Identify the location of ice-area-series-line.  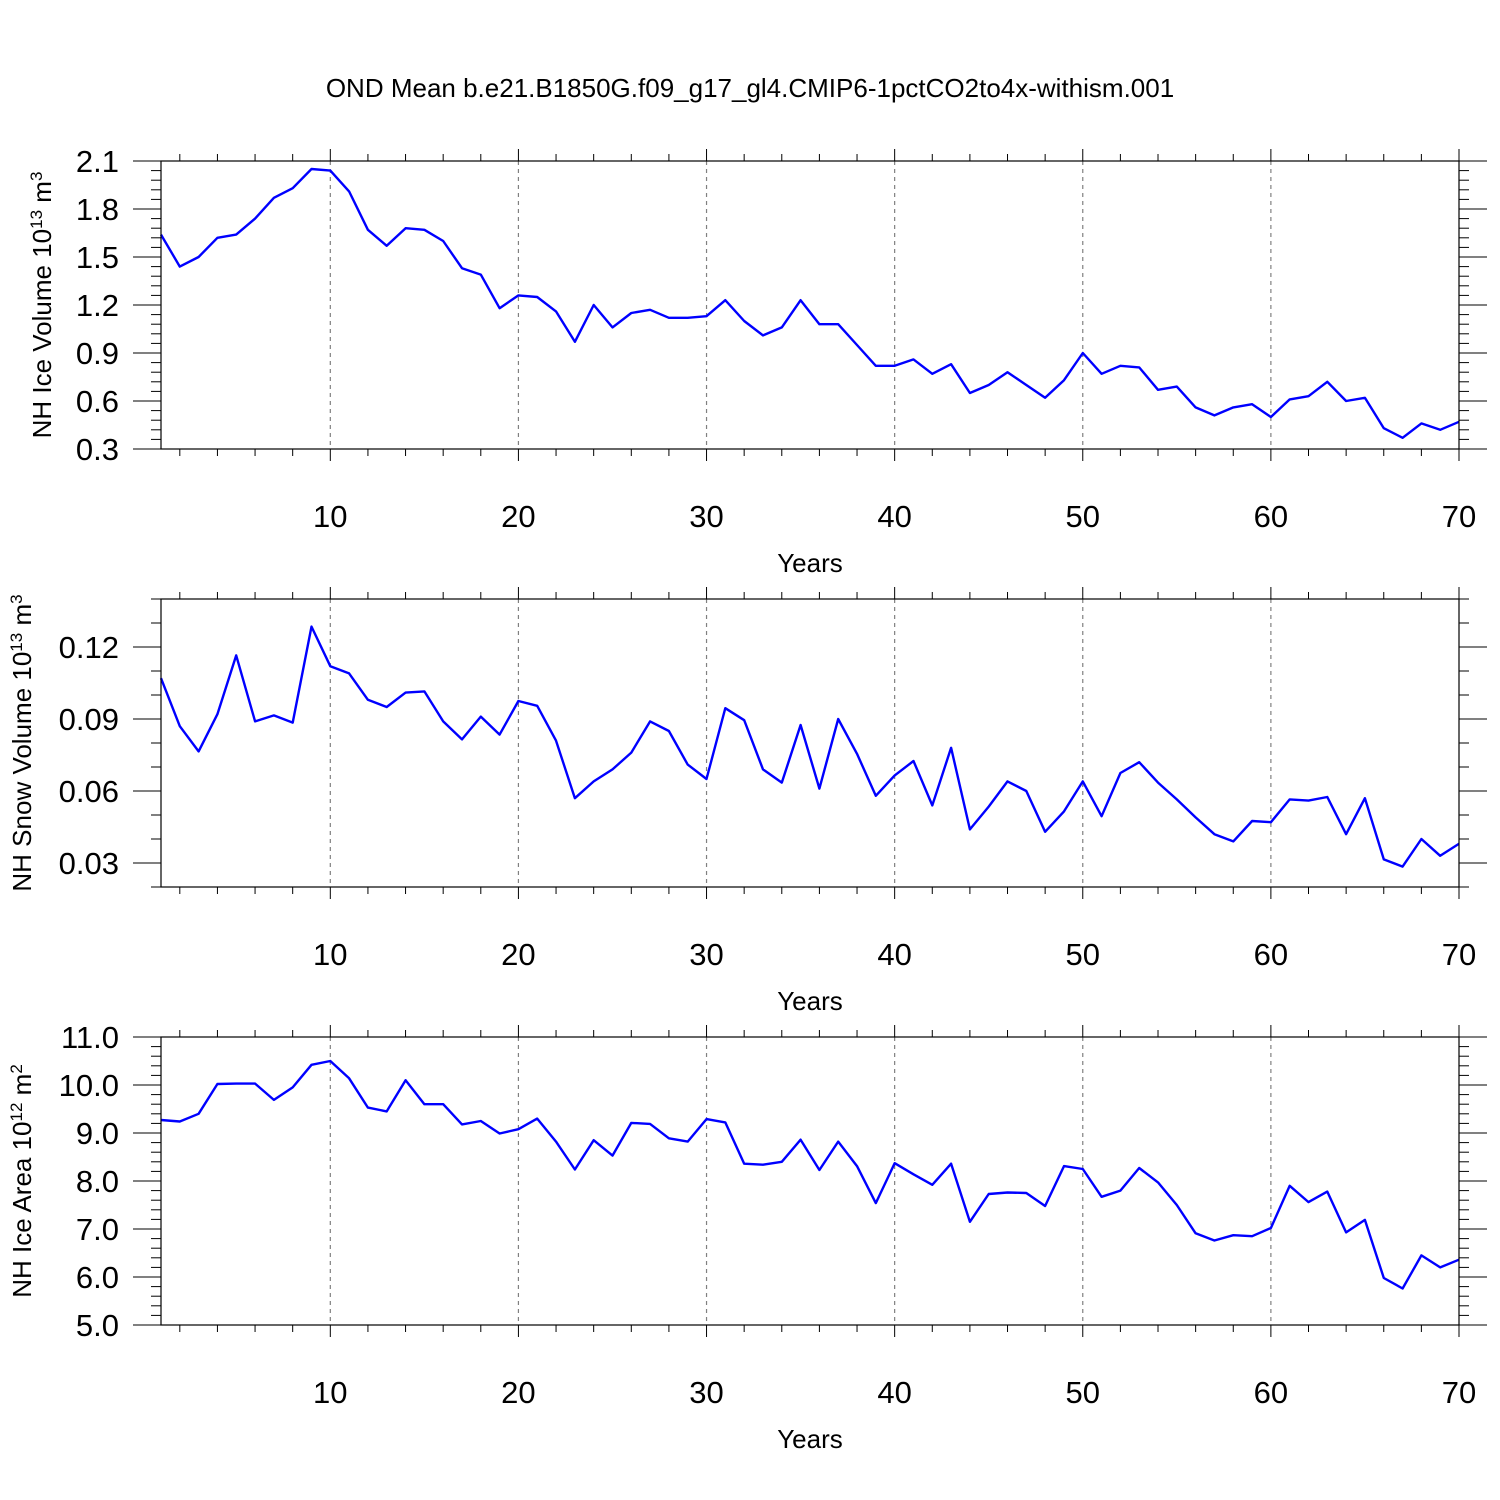
(810, 1174).